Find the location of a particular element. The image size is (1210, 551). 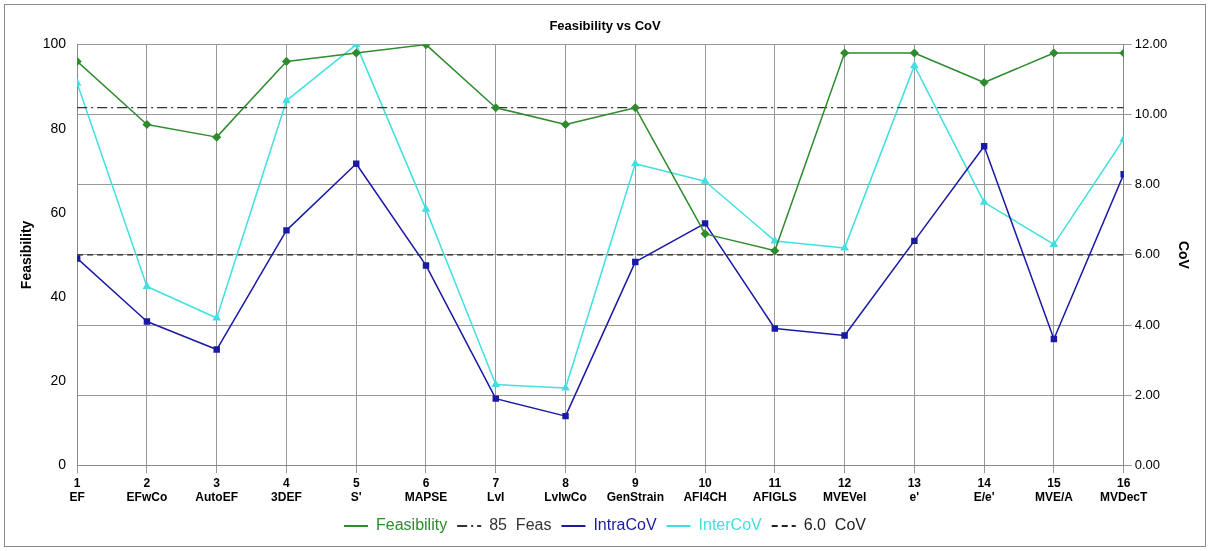

legend-label: InterCoV is located at coordinates (730, 525).